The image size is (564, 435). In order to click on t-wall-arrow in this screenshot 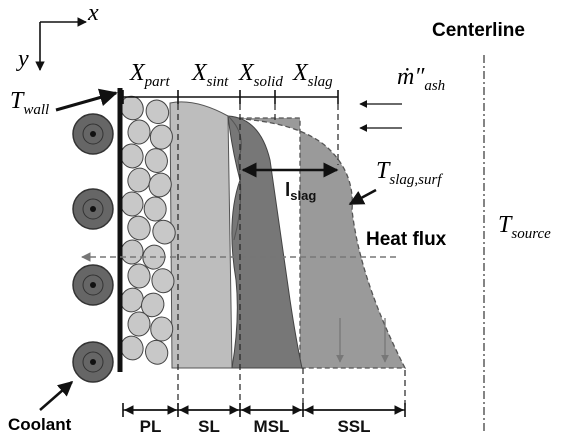, I will do `click(86, 100)`.